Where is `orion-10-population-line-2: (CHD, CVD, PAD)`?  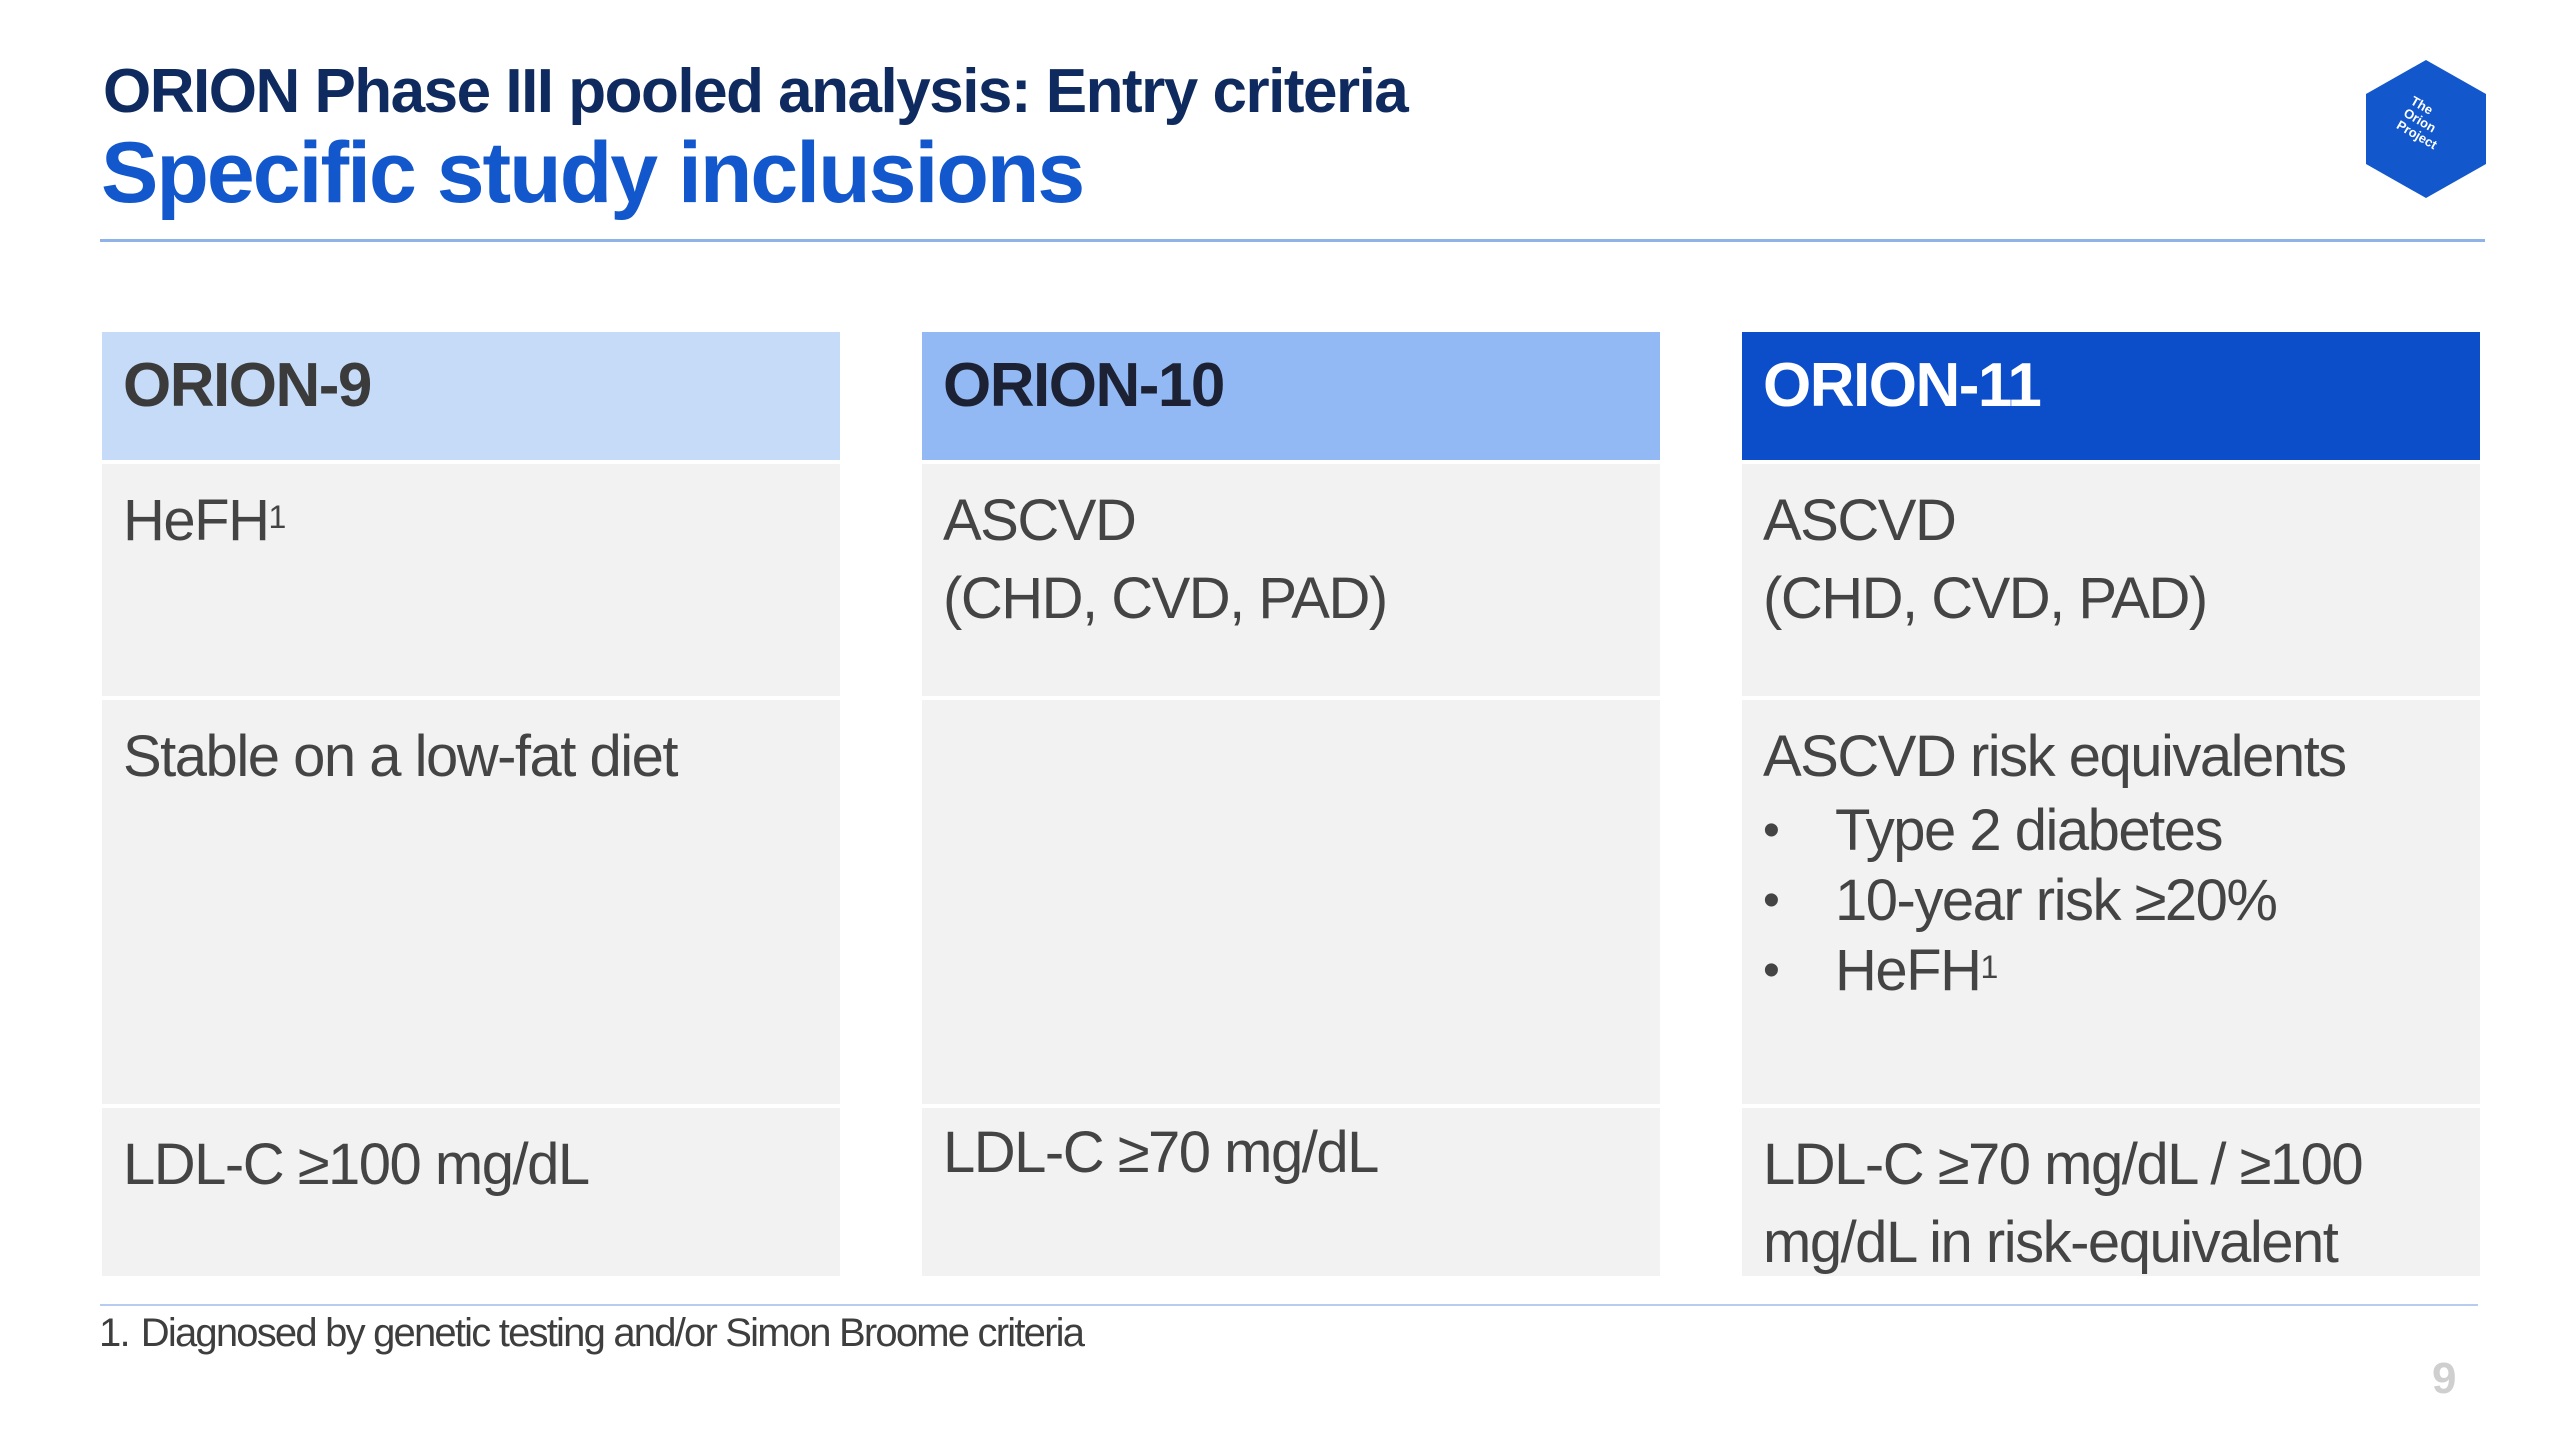
orion-10-population-line-2: (CHD, CVD, PAD) is located at coordinates (1165, 598).